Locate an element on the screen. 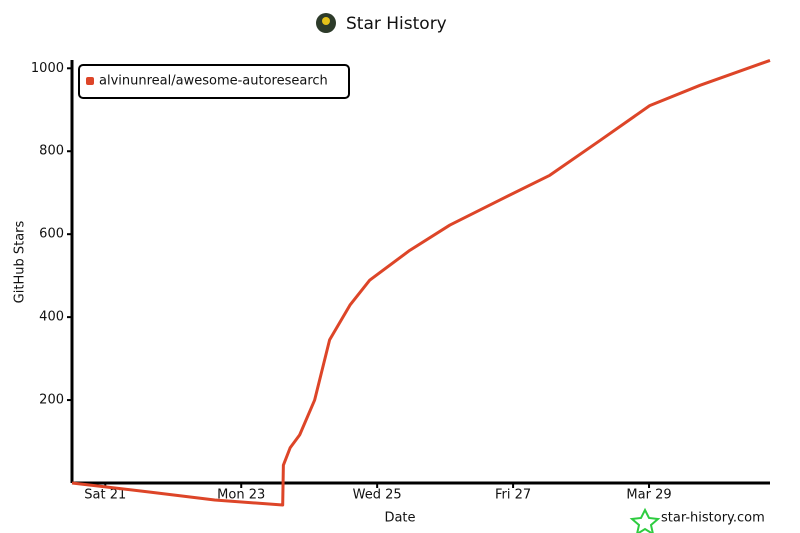  chart-title: Star History is located at coordinates (396, 24).